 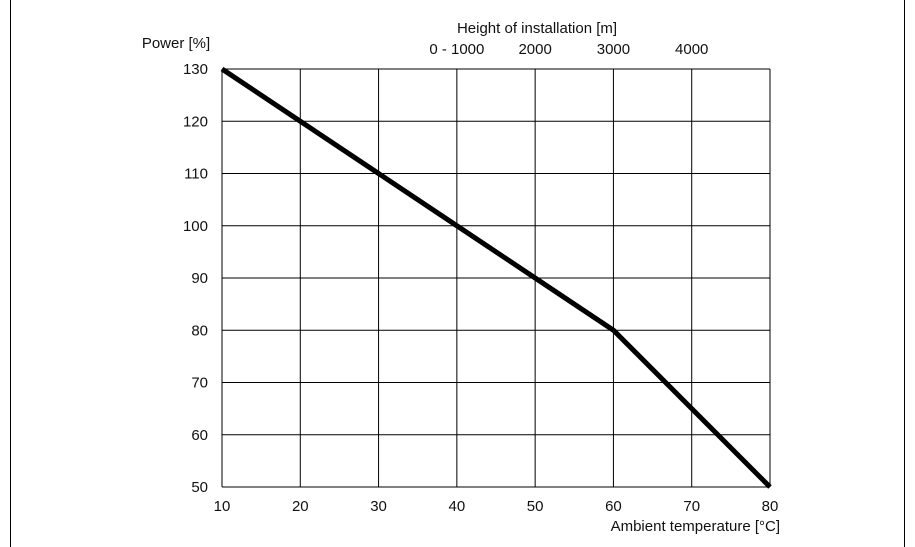 What do you see at coordinates (613, 506) in the screenshot?
I see `x-tick-label: 60` at bounding box center [613, 506].